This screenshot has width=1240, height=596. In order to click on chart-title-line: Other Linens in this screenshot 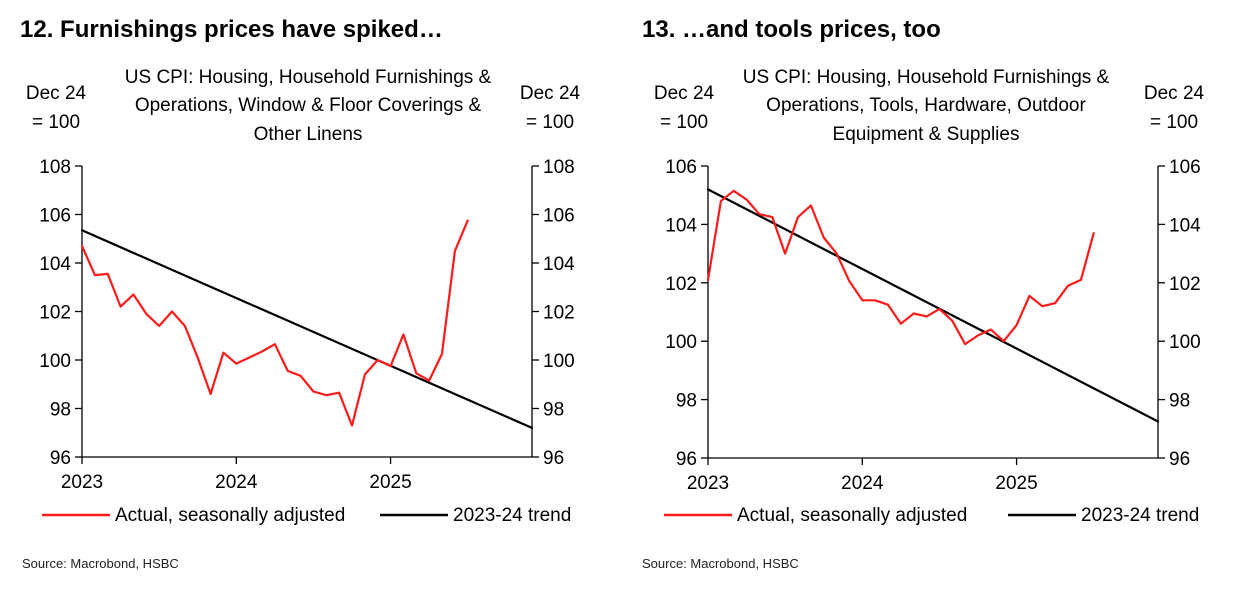, I will do `click(308, 134)`.